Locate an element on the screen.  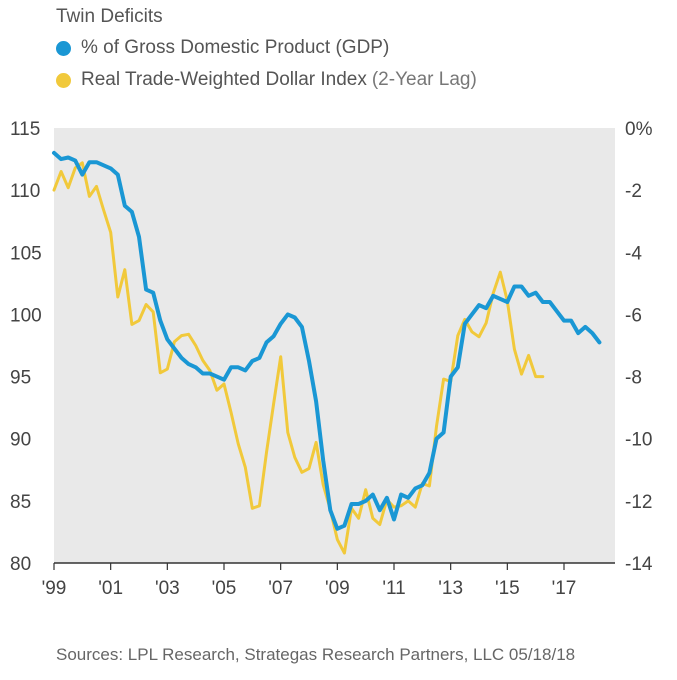
right-axis-tick-label: -12 is located at coordinates (638, 502).